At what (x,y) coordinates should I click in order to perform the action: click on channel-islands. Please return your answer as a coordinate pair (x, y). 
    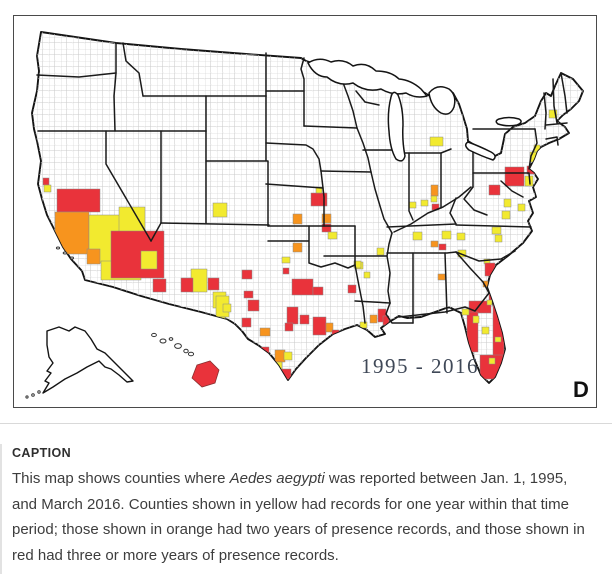
    Looking at the image, I should click on (64, 253).